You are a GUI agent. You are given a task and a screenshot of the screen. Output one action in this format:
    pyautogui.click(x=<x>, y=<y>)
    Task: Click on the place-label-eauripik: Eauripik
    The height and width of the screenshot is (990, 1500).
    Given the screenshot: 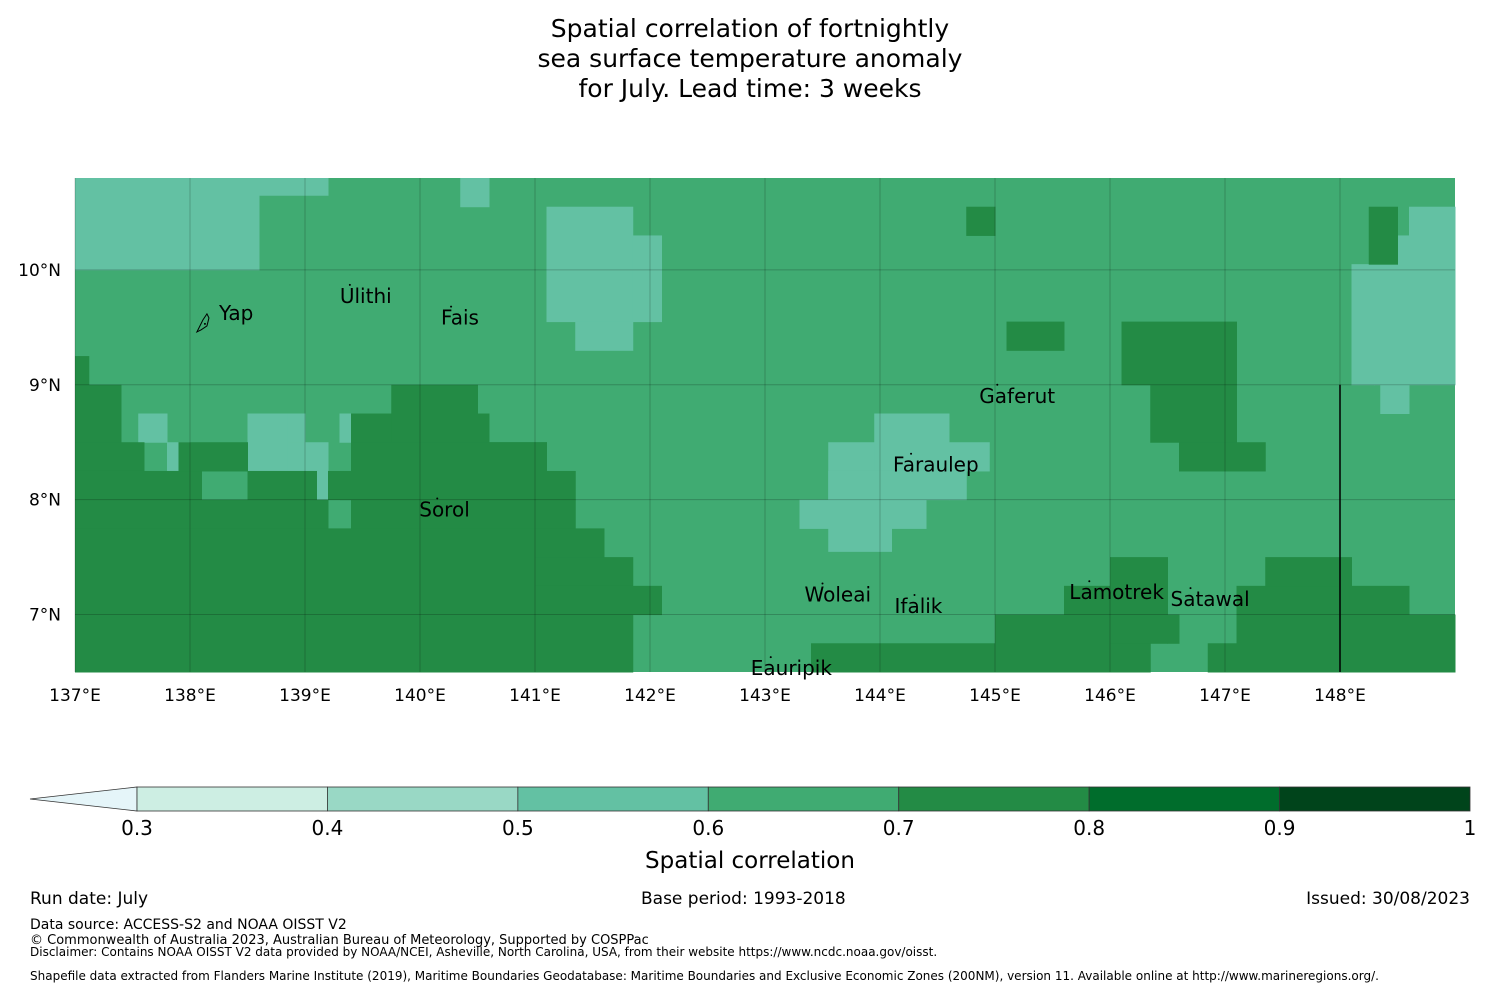 What is the action you would take?
    pyautogui.click(x=792, y=668)
    